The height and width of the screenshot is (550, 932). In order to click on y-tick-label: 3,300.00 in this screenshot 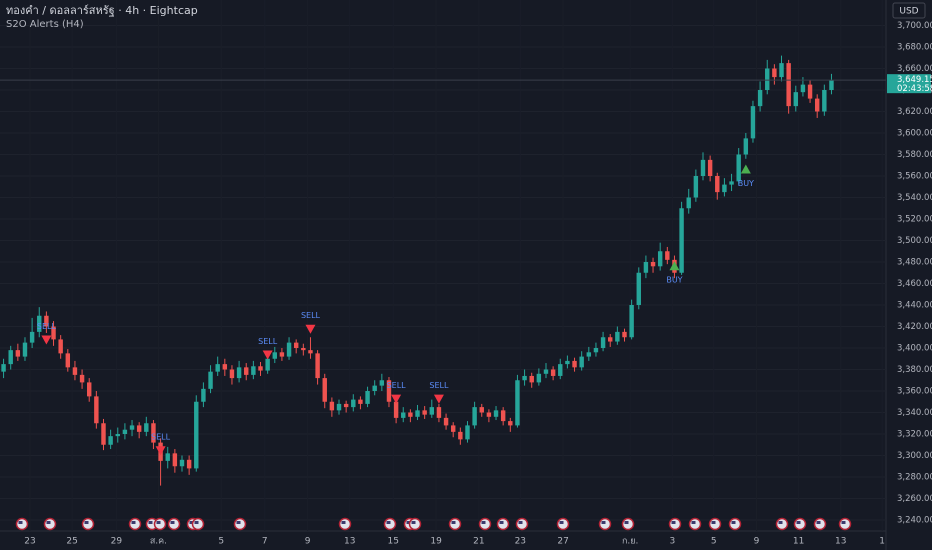, I will do `click(914, 456)`.